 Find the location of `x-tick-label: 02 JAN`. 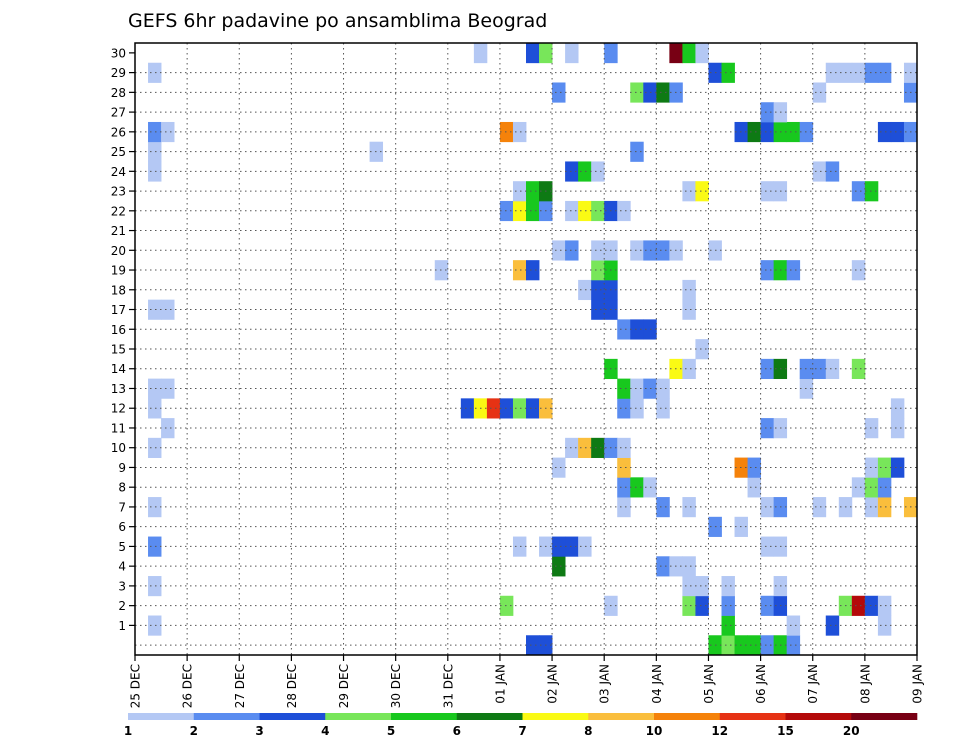

x-tick-label: 02 JAN is located at coordinates (553, 684).